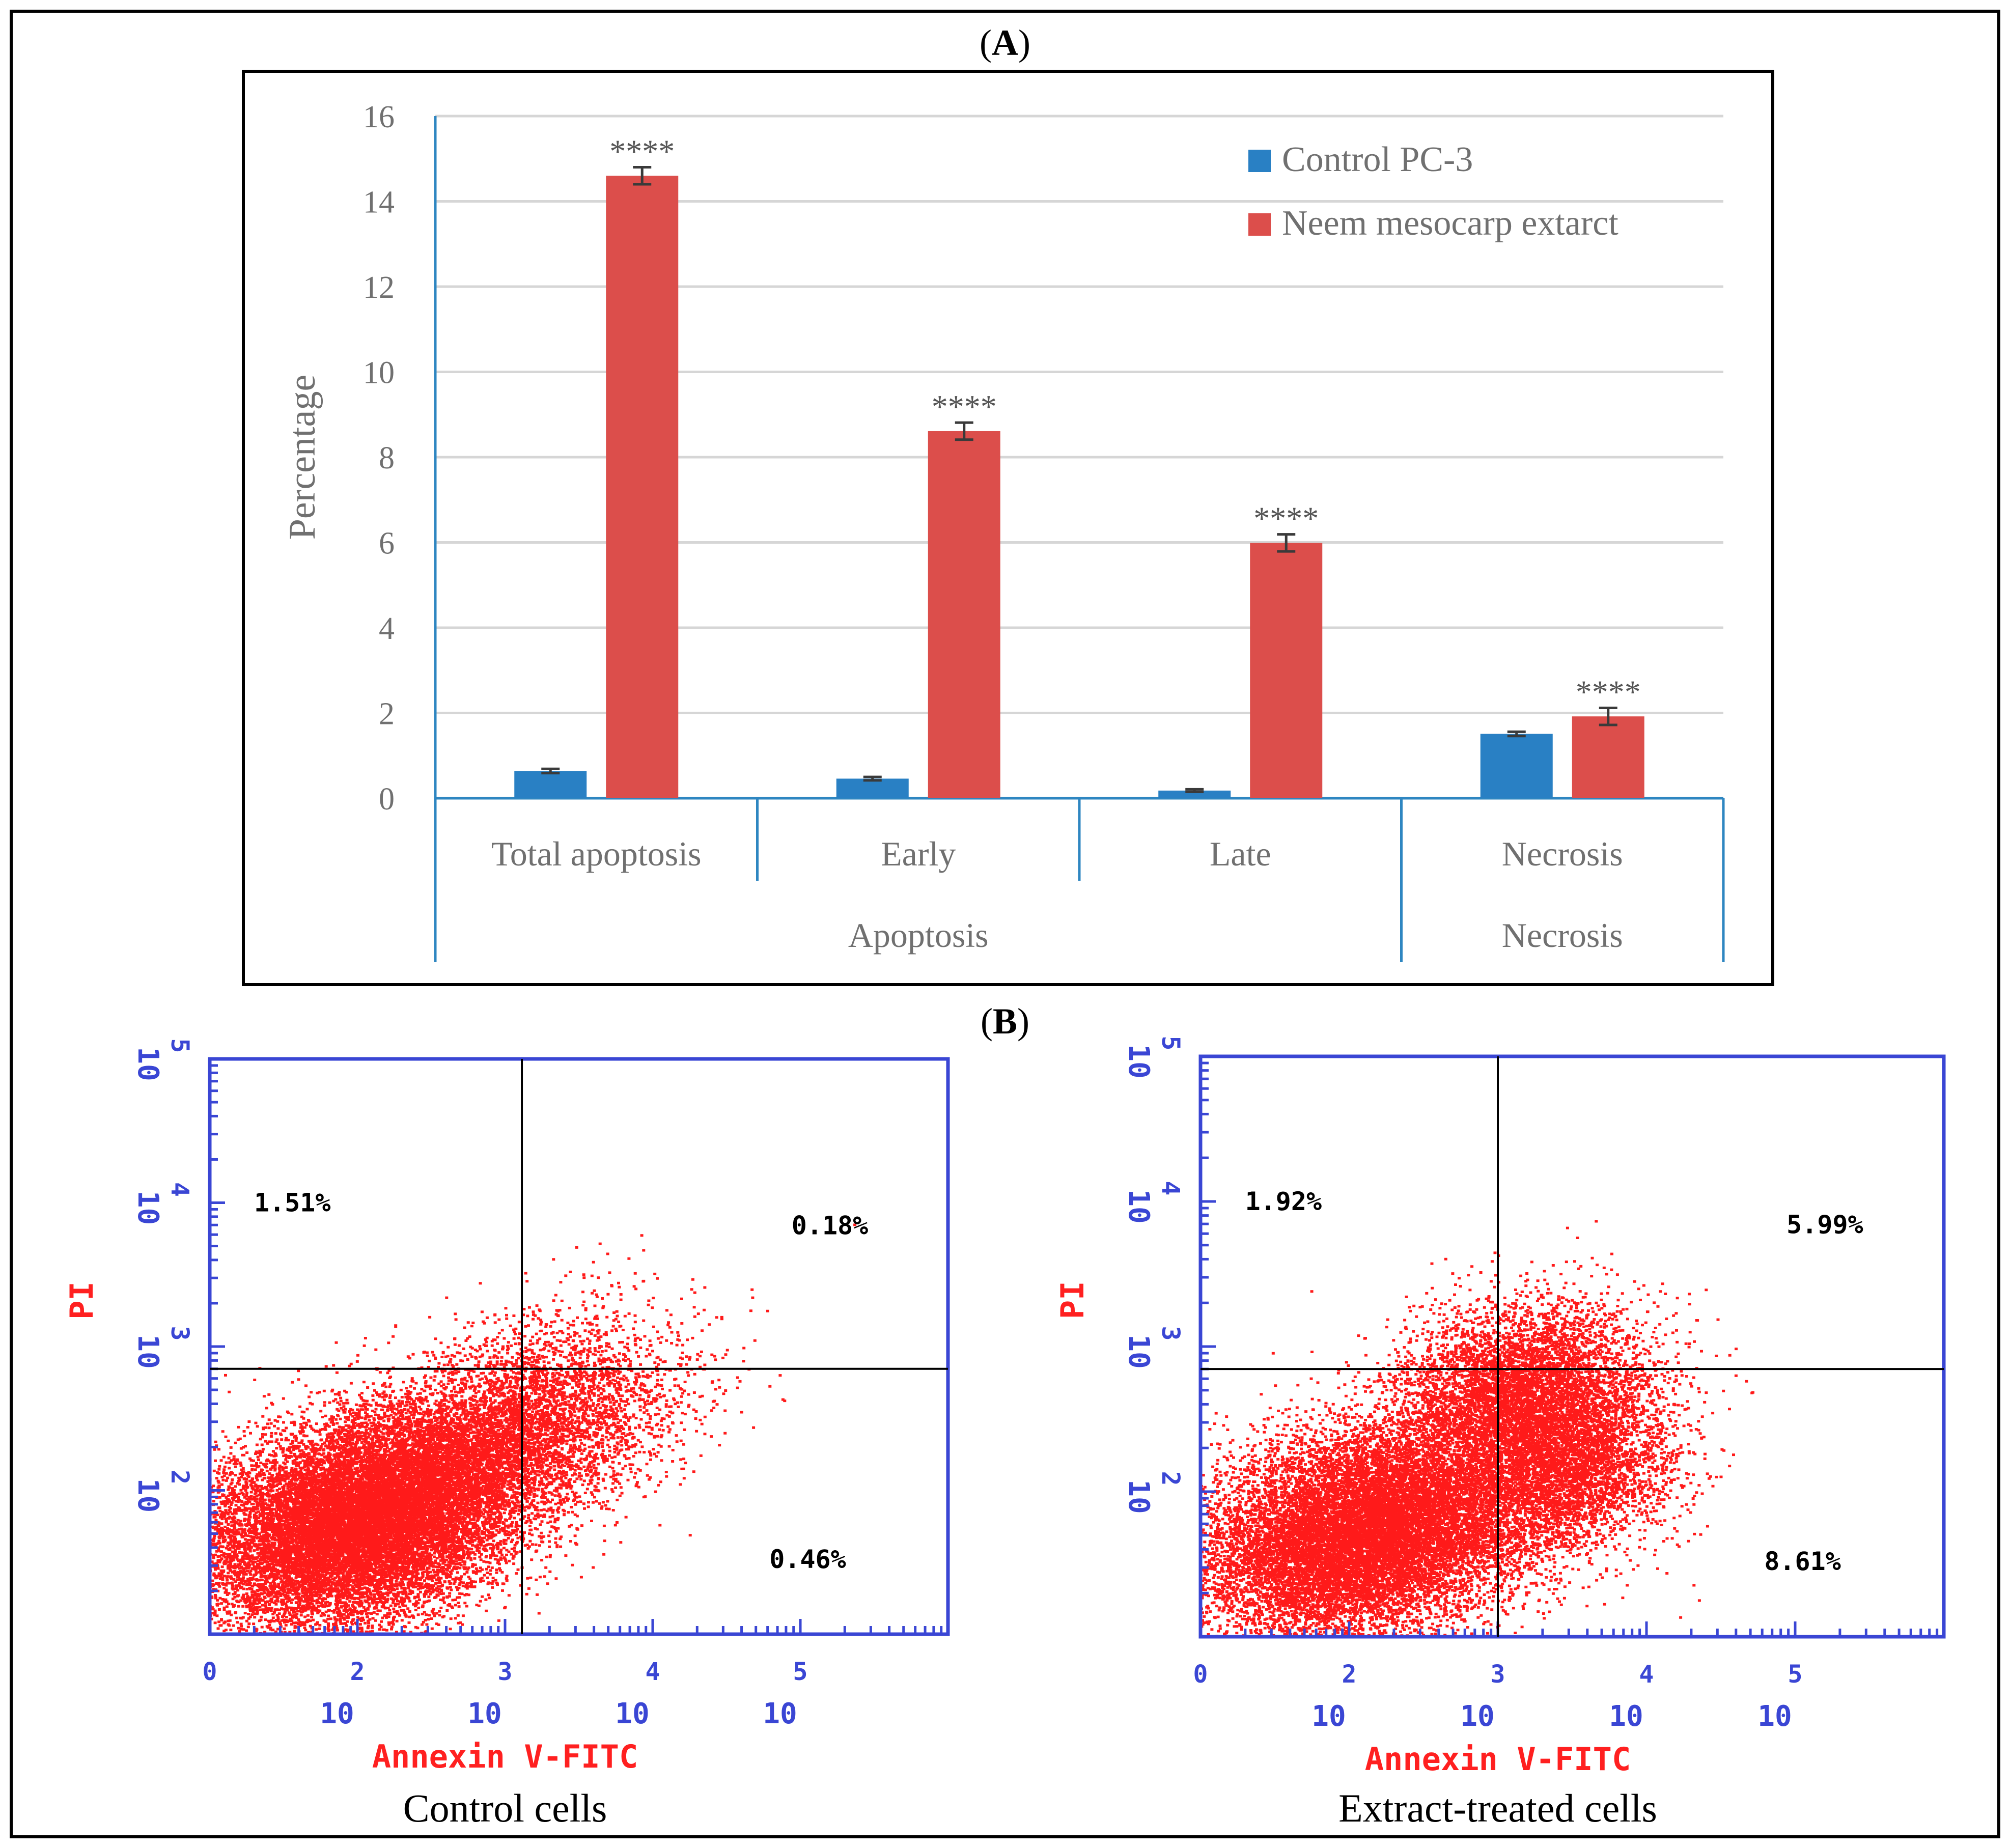 The width and height of the screenshot is (2010, 1848). Describe the element at coordinates (551, 784) in the screenshot. I see `bar-control-pc-3-total-apoptosis` at that location.